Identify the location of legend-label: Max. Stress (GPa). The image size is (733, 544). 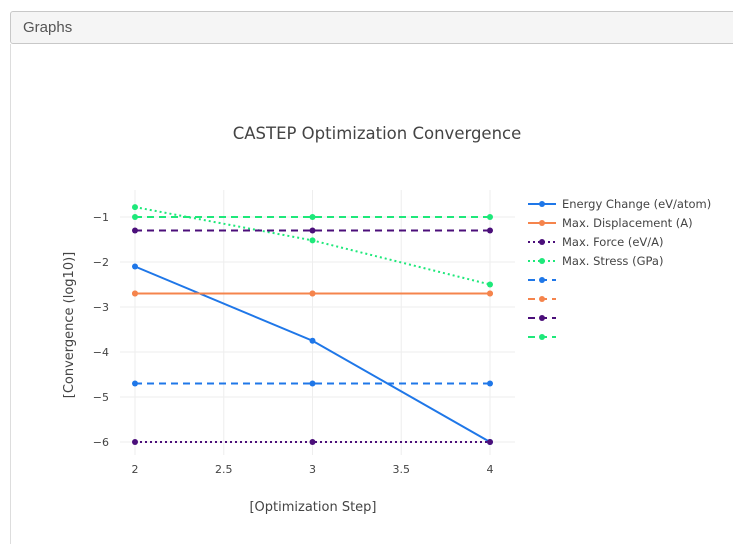
(612, 261).